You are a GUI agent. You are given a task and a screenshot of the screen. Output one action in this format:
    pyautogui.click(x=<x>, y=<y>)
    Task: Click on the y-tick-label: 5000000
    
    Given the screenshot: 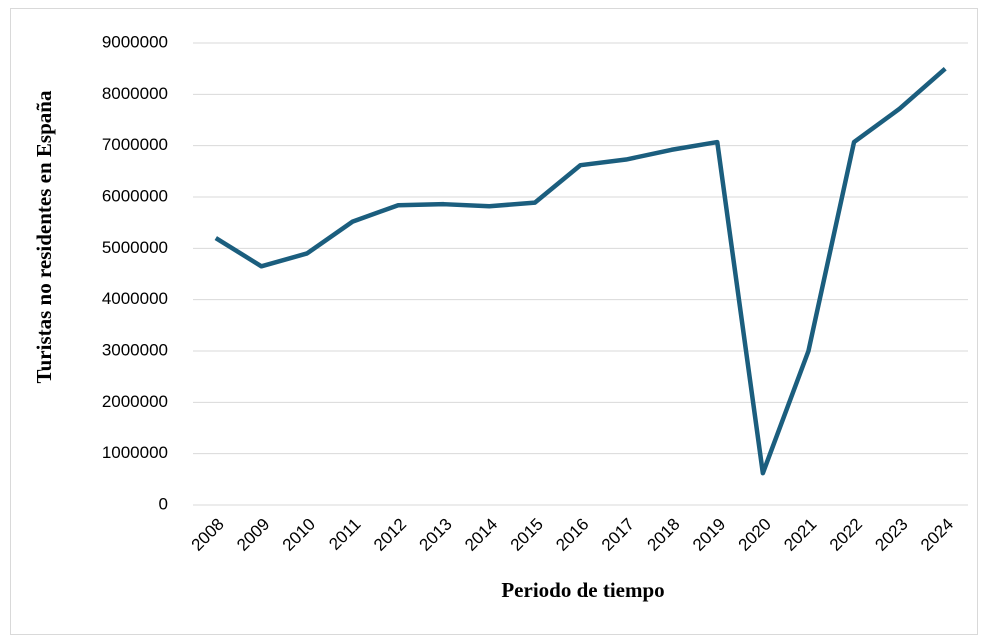 What is the action you would take?
    pyautogui.click(x=135, y=247)
    